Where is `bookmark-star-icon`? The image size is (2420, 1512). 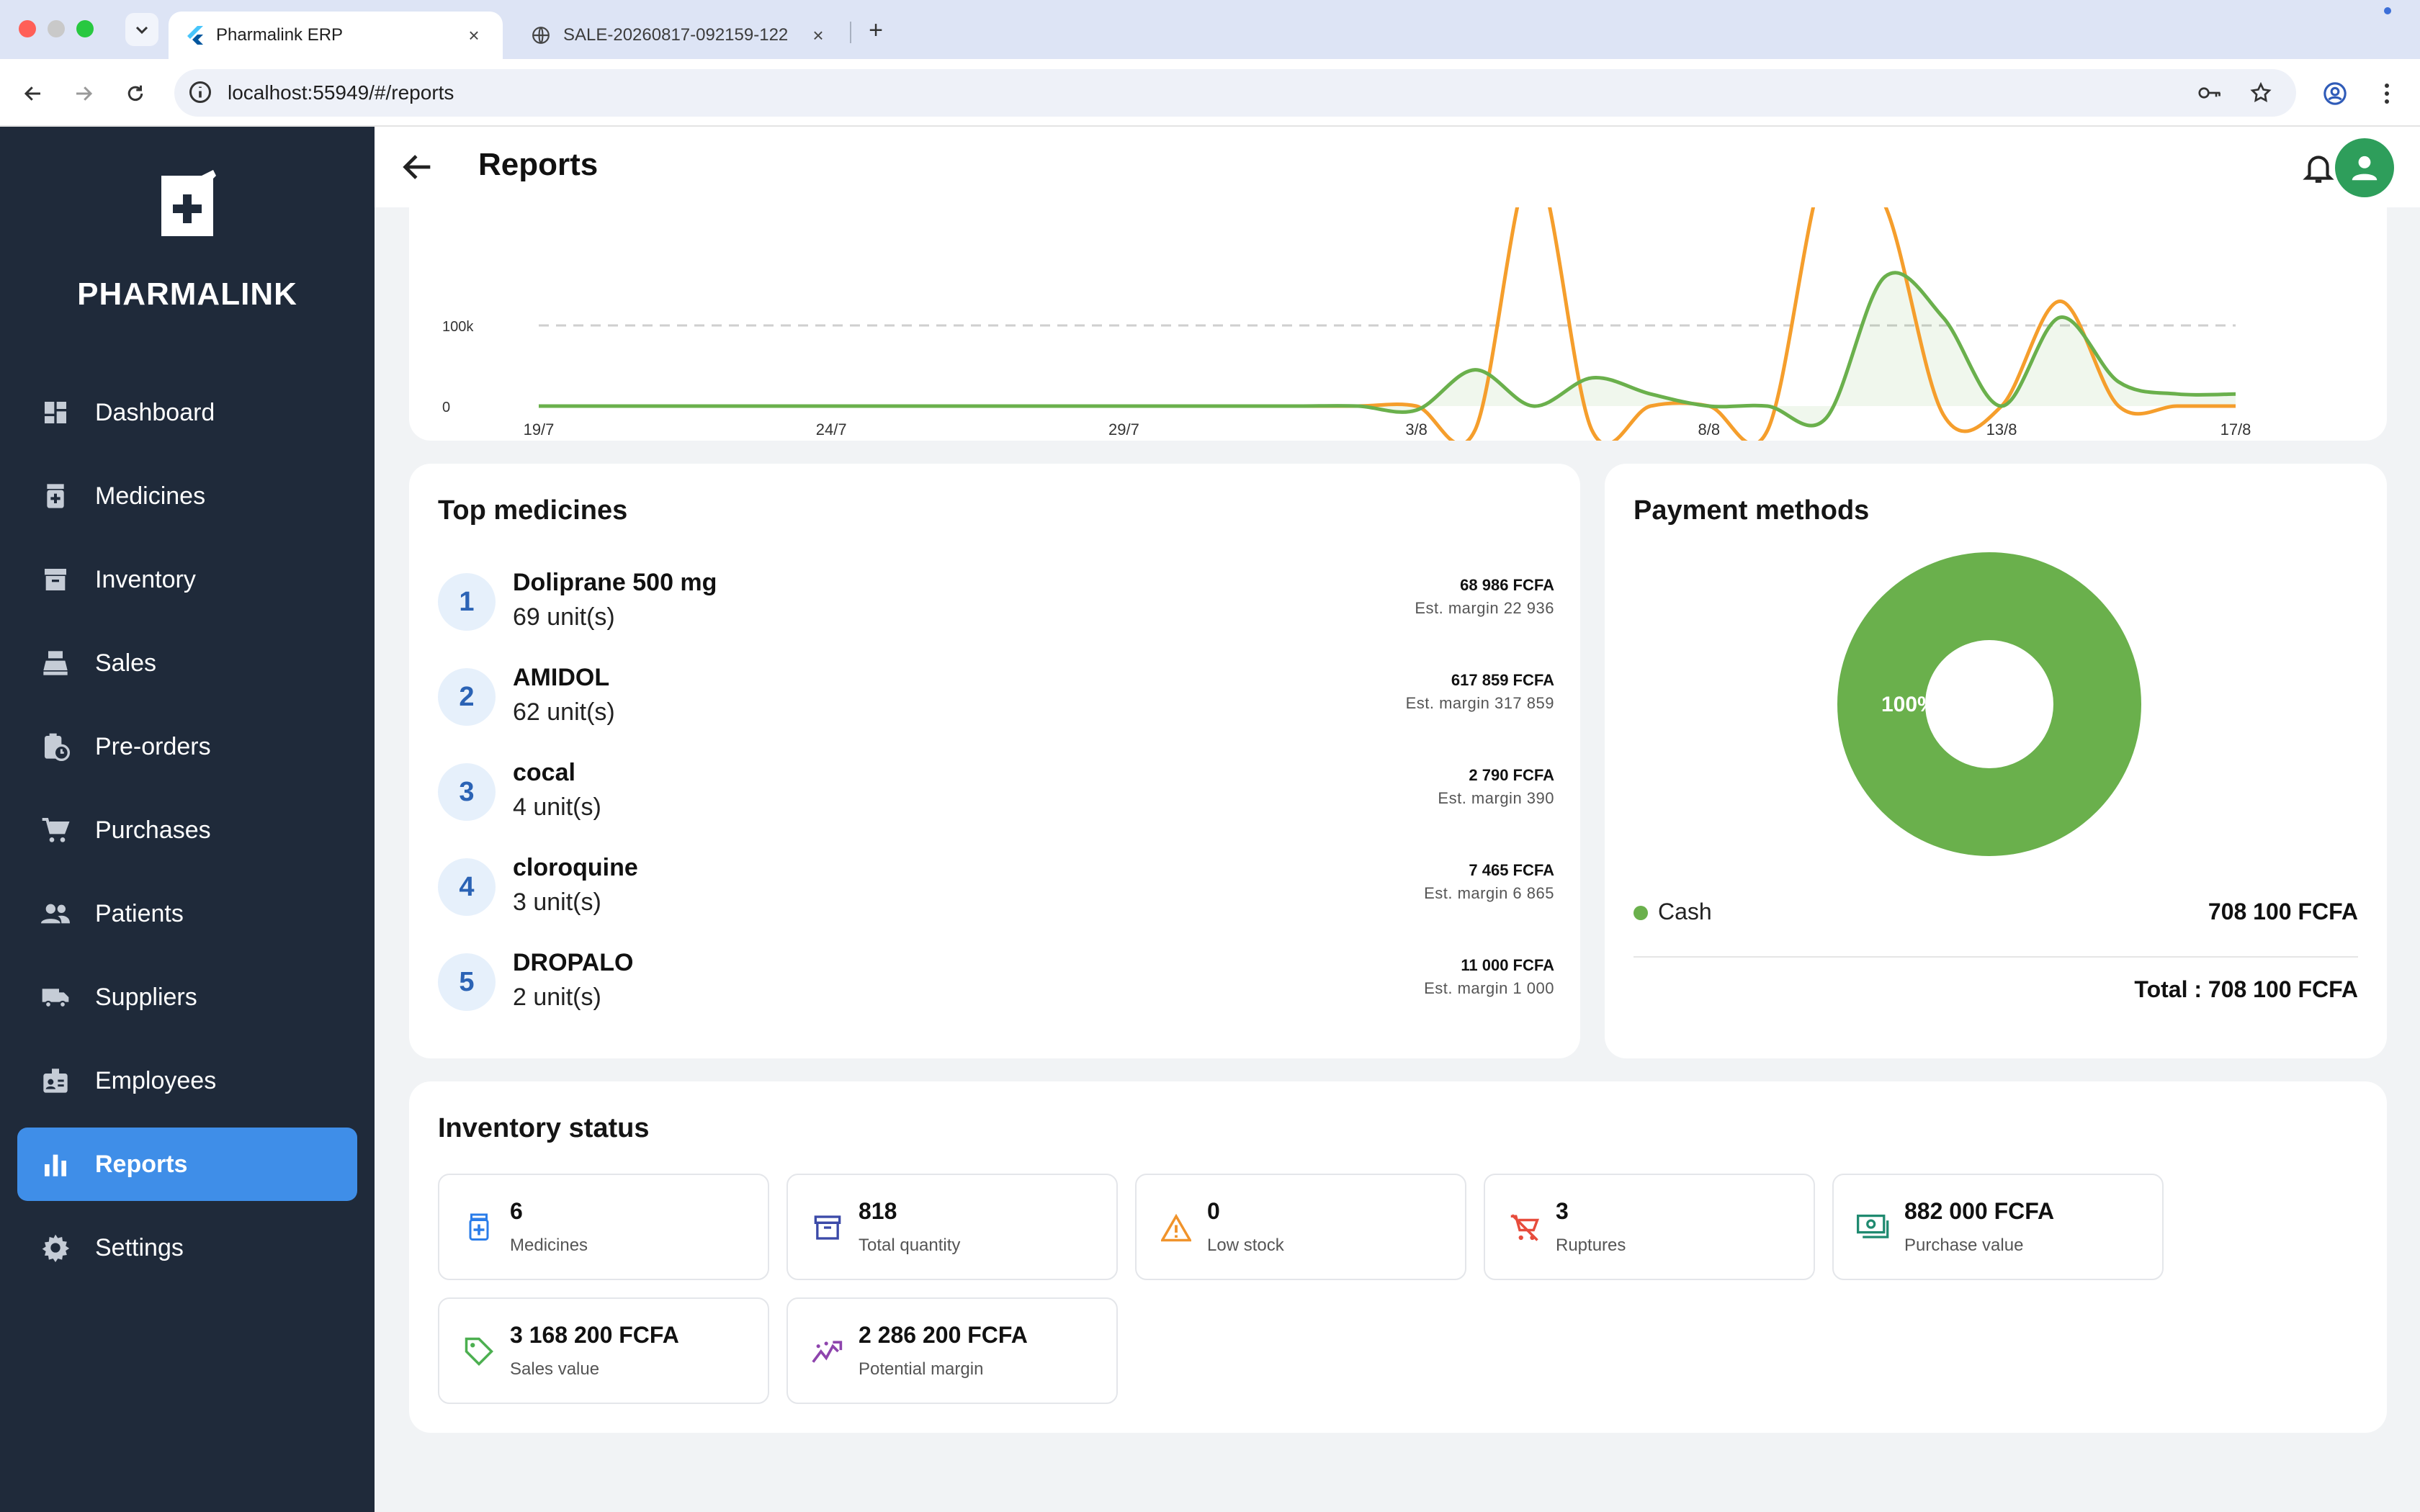
bookmark-star-icon is located at coordinates (2261, 93).